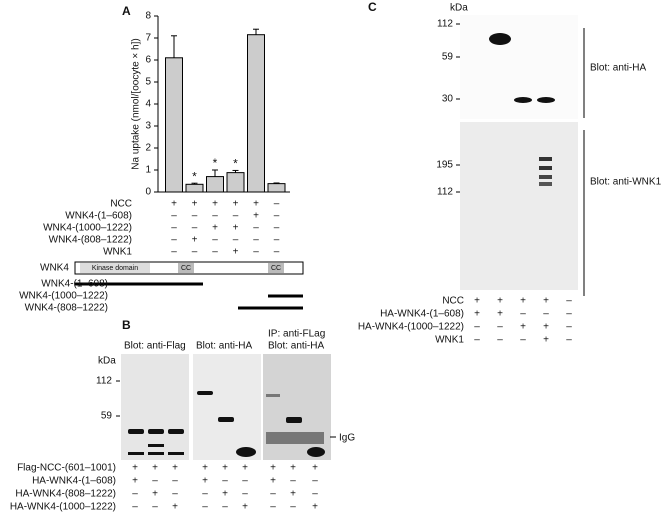 The height and width of the screenshot is (516, 664). I want to click on y-tick-label: 4, so click(148, 104).